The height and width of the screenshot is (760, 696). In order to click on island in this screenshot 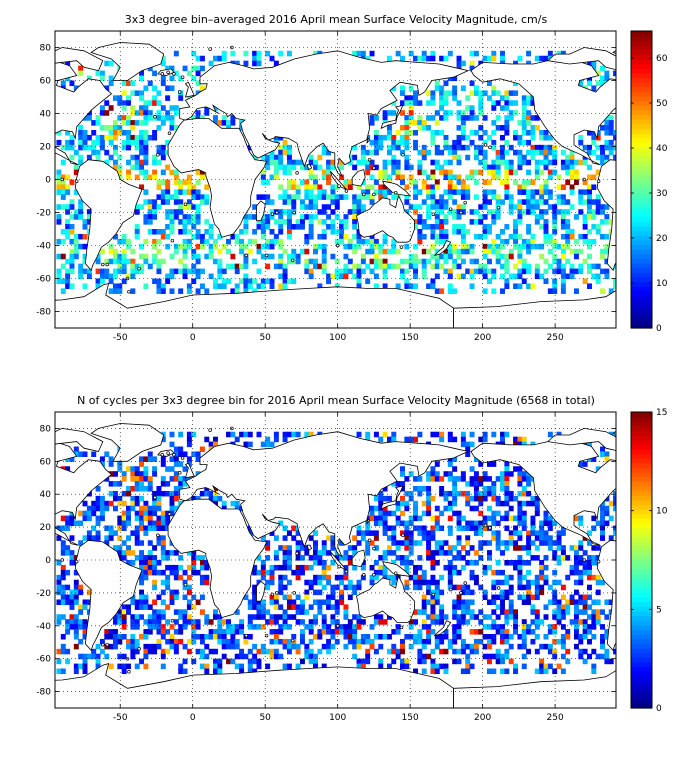, I will do `click(629, 644)`.